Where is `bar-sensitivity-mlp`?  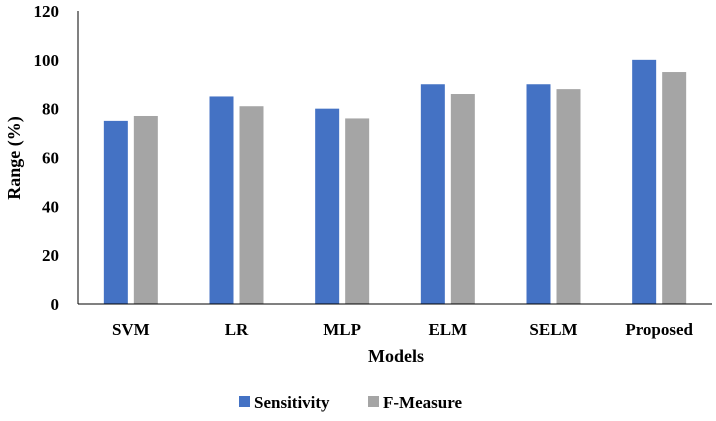
bar-sensitivity-mlp is located at coordinates (327, 206).